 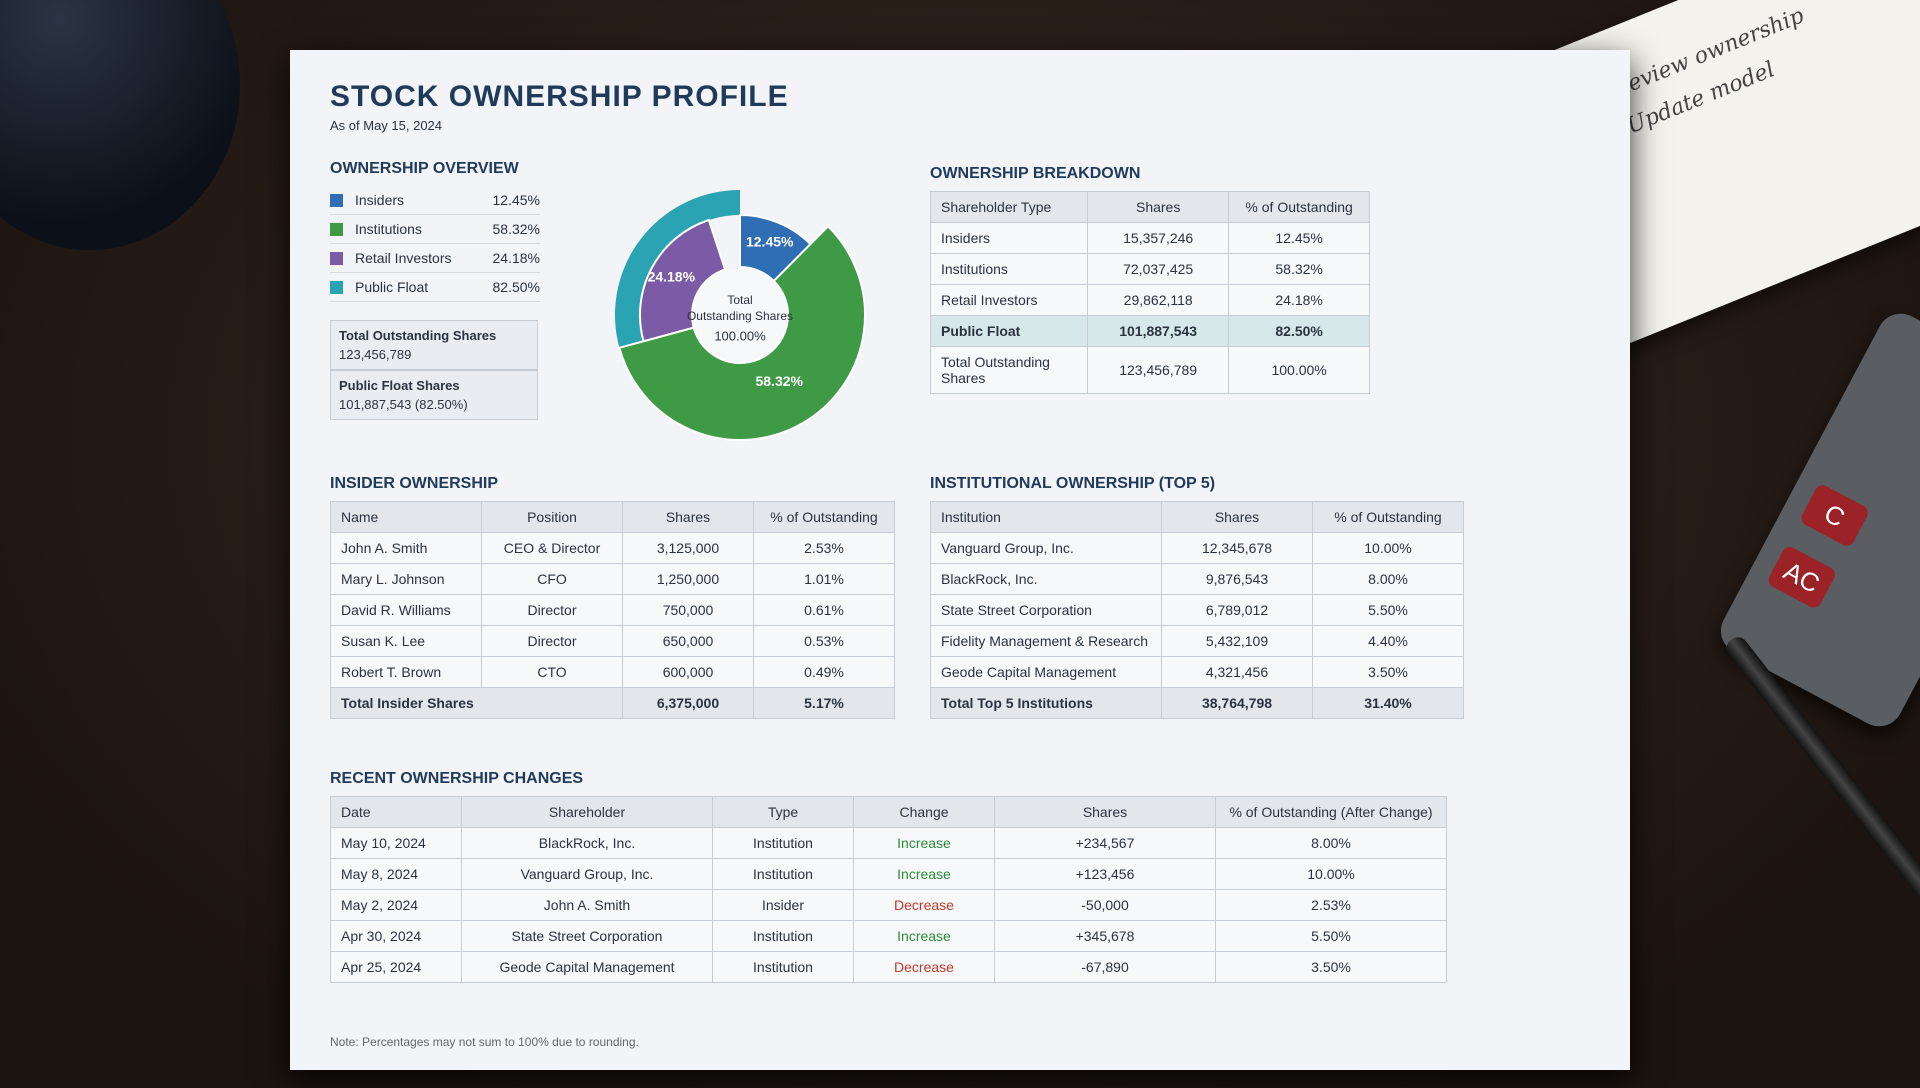 I want to click on table-cell: Decrease, so click(x=924, y=905).